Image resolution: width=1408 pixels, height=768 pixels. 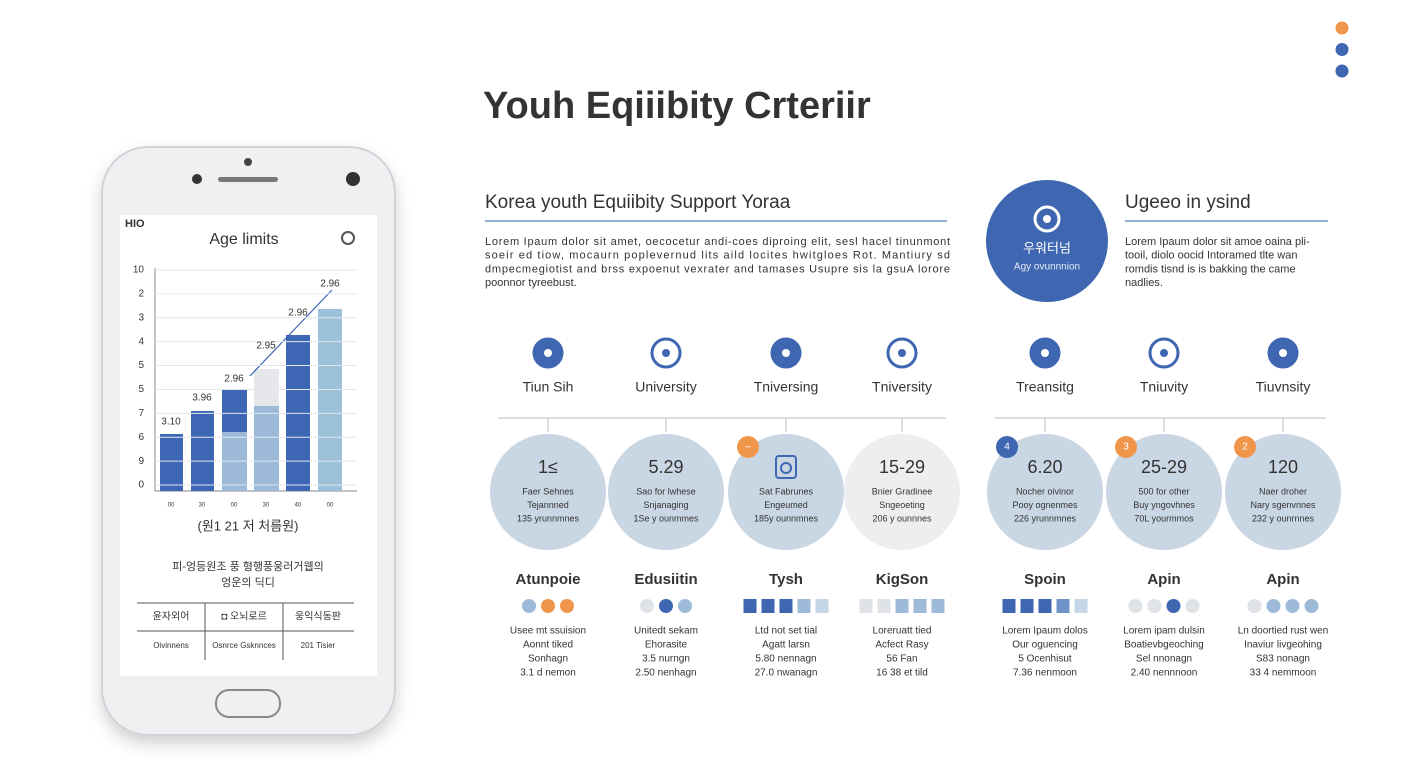 What do you see at coordinates (1144, 283) in the screenshot?
I see `section-text: nadlies.` at bounding box center [1144, 283].